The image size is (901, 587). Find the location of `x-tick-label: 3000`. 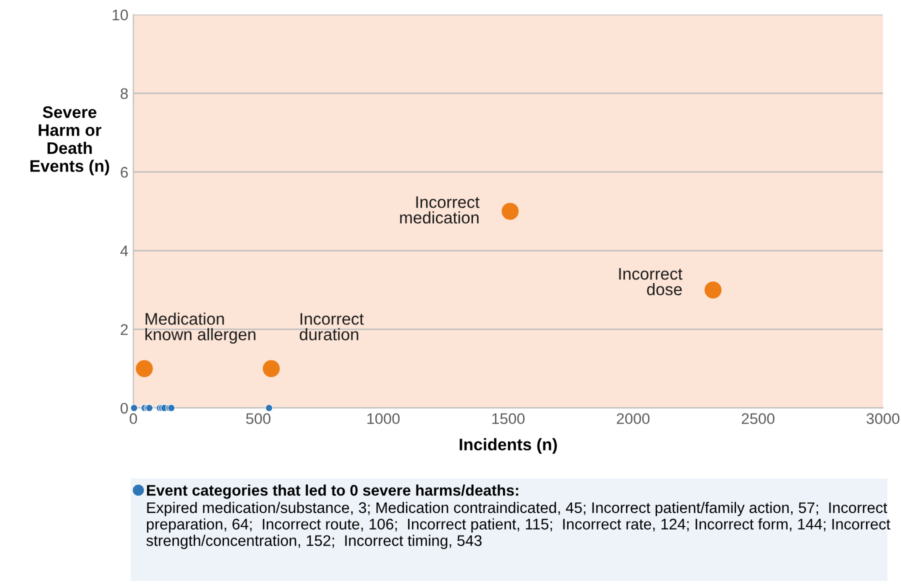

x-tick-label: 3000 is located at coordinates (883, 418).